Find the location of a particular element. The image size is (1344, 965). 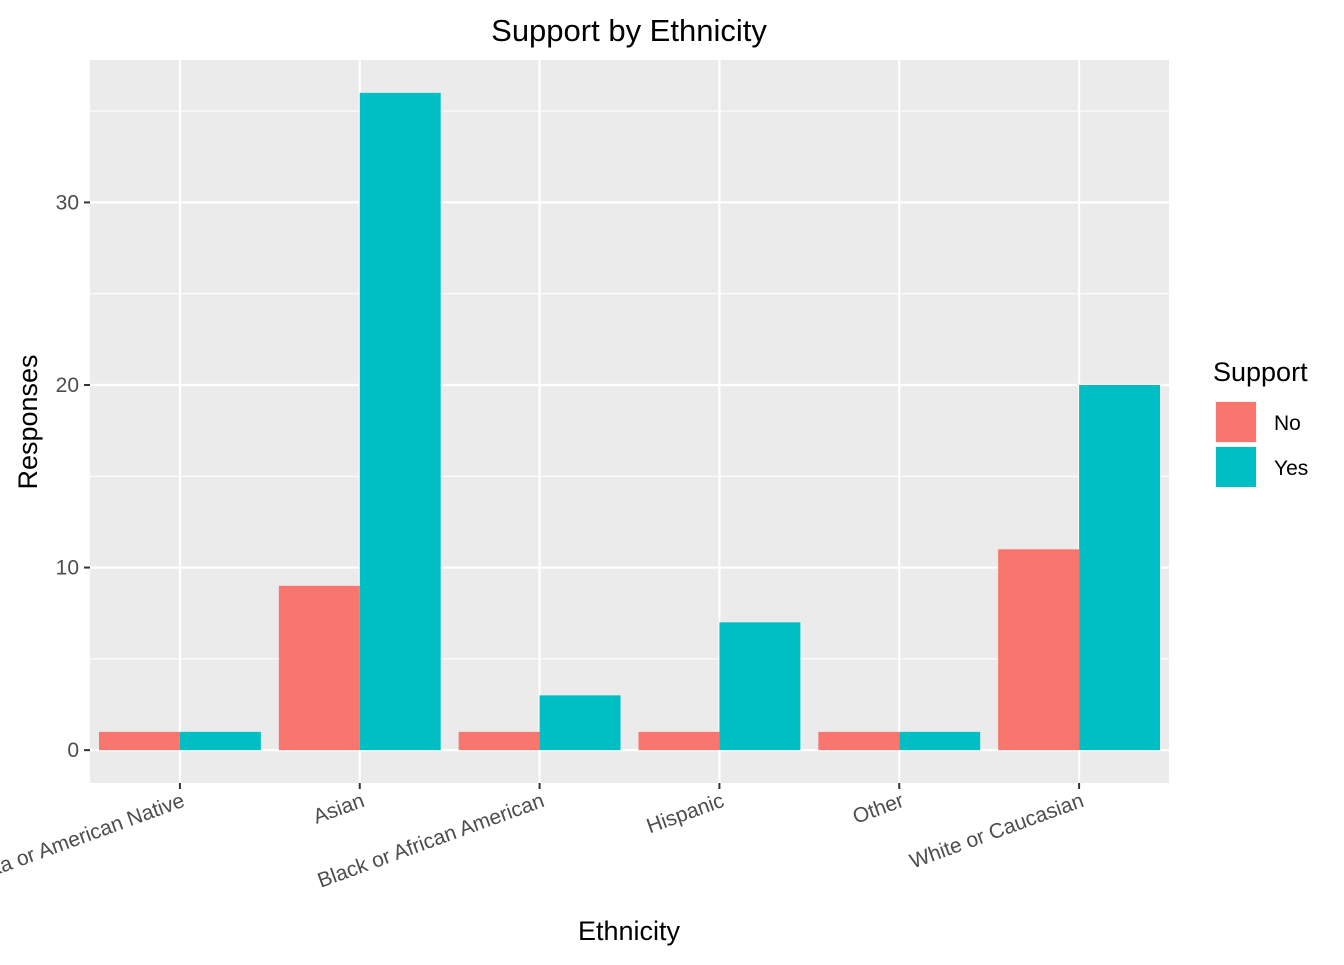

y-tick-labels: 0 10 20 30 is located at coordinates (67, 476).